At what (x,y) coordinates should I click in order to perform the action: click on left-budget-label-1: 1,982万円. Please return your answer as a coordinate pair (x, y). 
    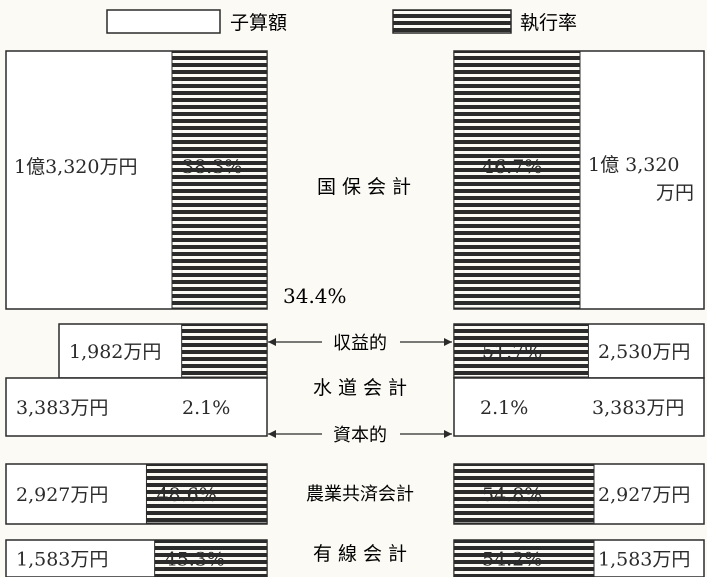
    Looking at the image, I should click on (115, 352).